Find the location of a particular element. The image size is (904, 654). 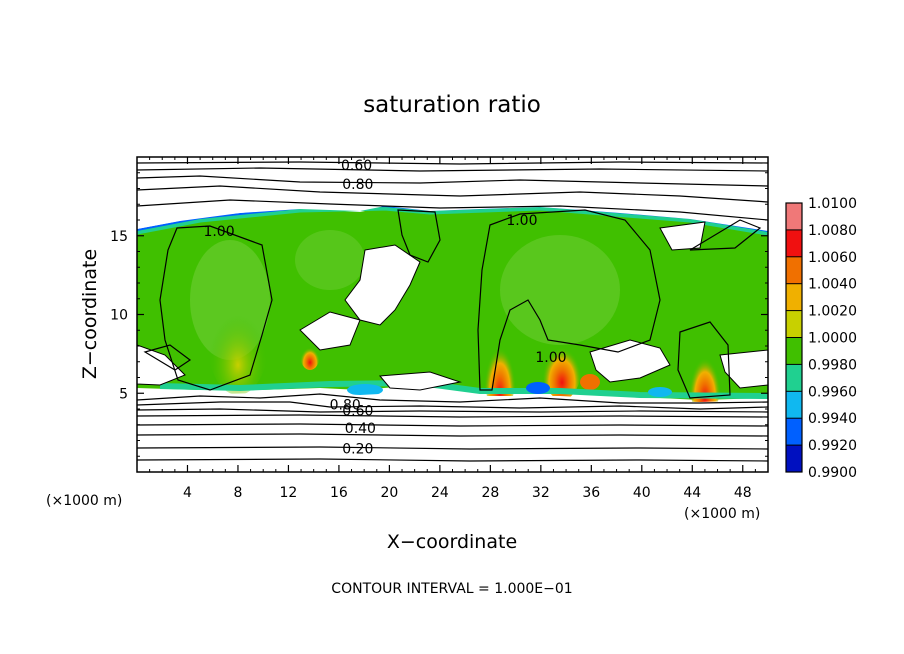

upper-dry-layer is located at coordinates (452, 194).